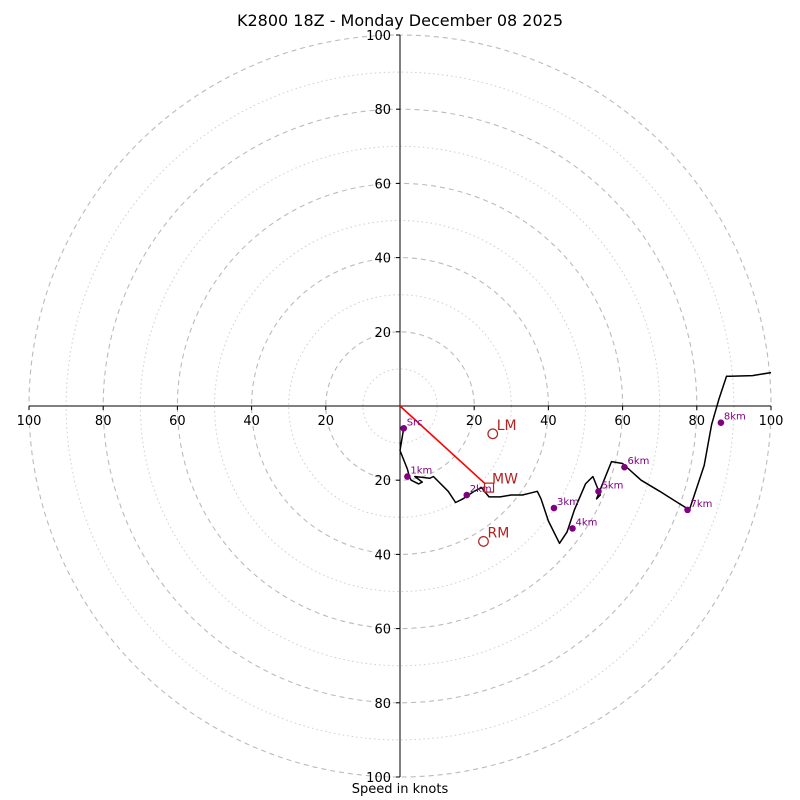 The image size is (800, 800). I want to click on storm-motion-label-MW: MW, so click(505, 480).